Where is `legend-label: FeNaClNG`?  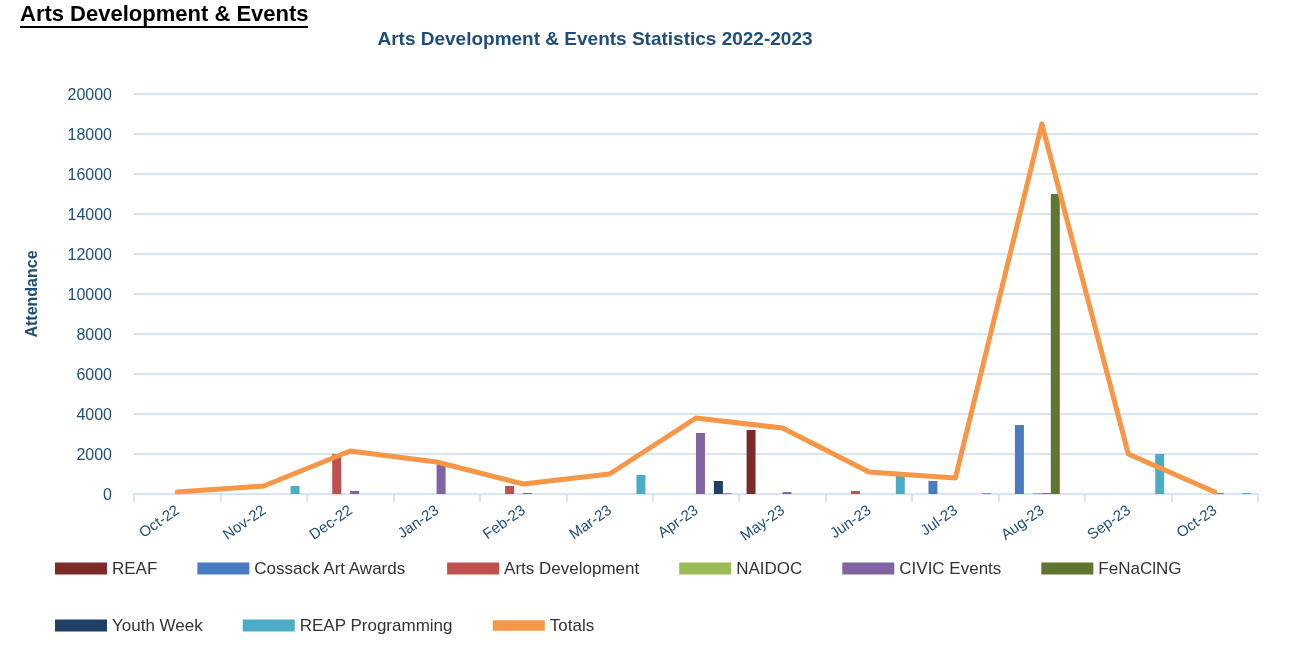 legend-label: FeNaClNG is located at coordinates (1140, 568).